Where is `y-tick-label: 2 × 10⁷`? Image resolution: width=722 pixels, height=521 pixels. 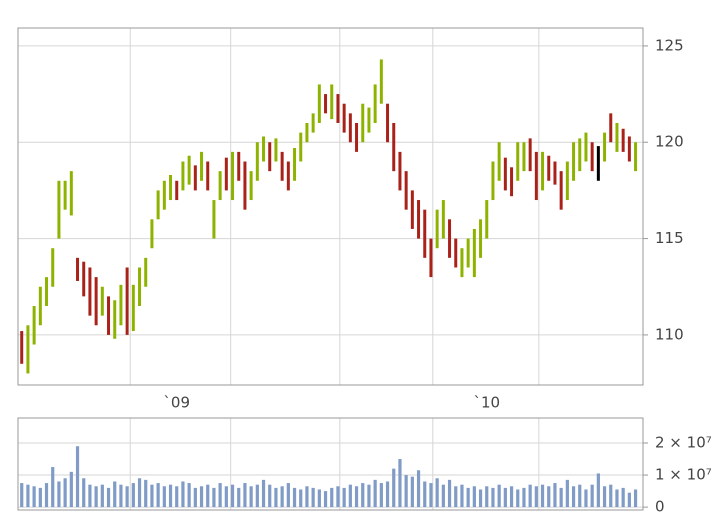
y-tick-label: 2 × 10⁷ is located at coordinates (683, 443).